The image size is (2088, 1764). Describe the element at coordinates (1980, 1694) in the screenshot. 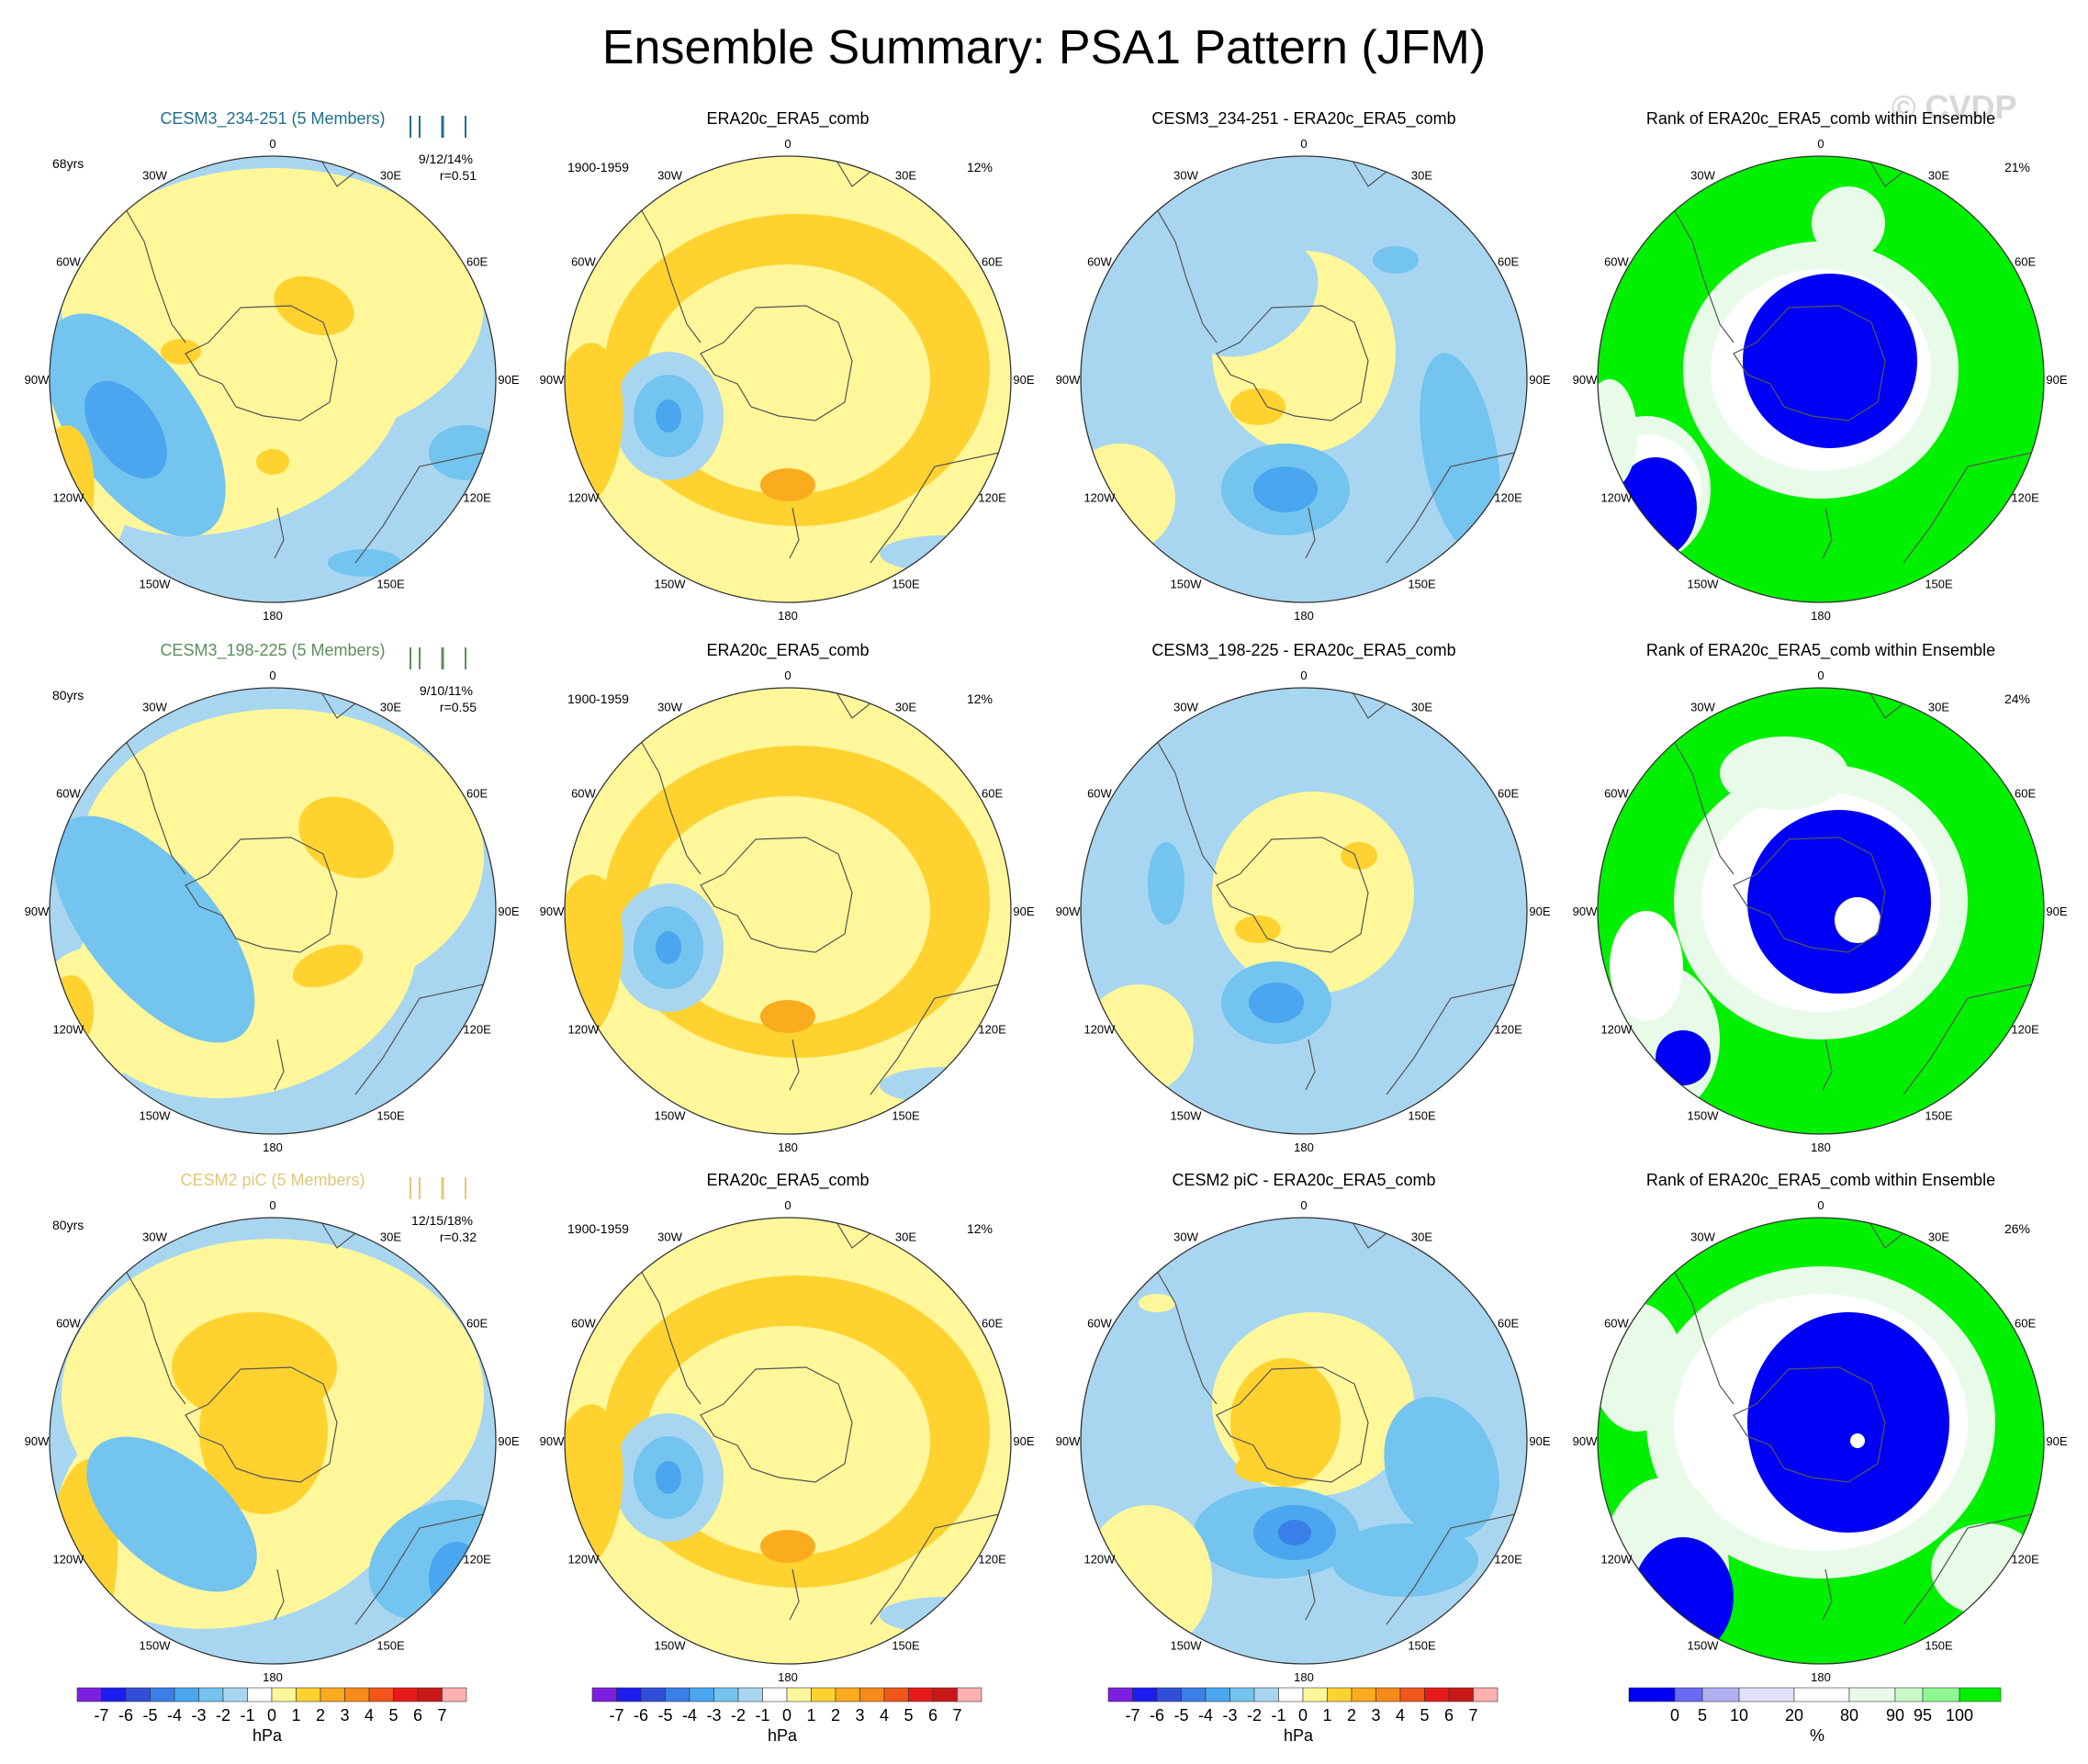

I see `rank-colorbar-cell` at that location.